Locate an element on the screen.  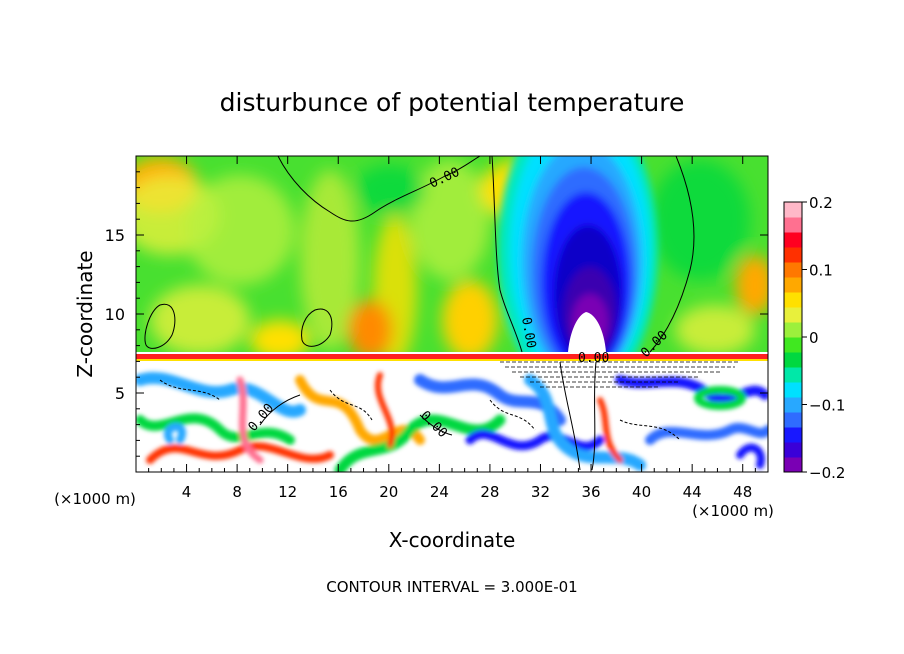
x-tick-label: 12 is located at coordinates (287, 492).